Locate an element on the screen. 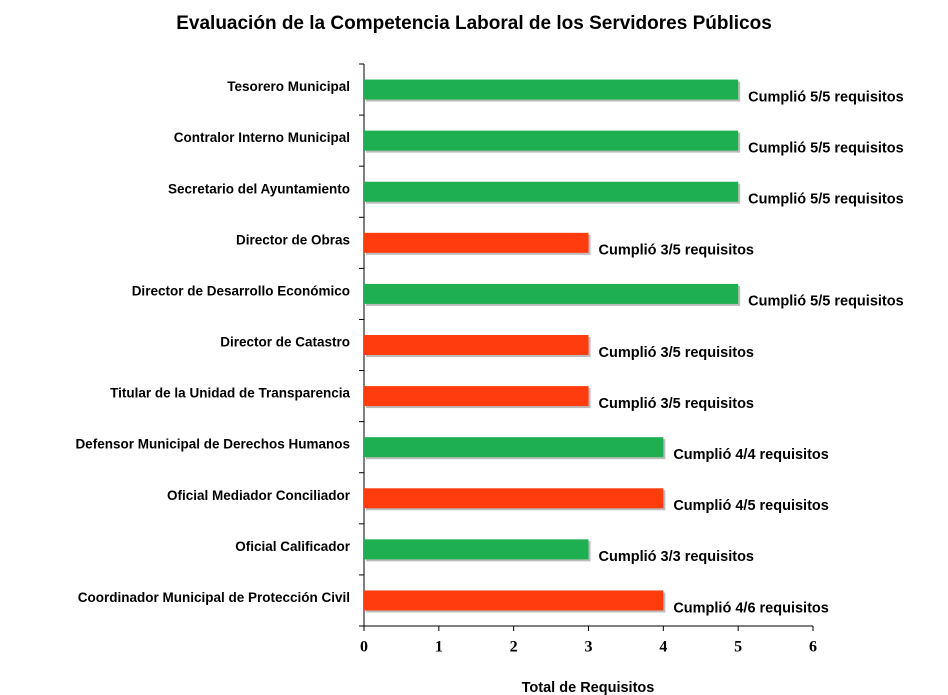 This screenshot has width=948, height=695. x-tick-label: 5 is located at coordinates (738, 647).